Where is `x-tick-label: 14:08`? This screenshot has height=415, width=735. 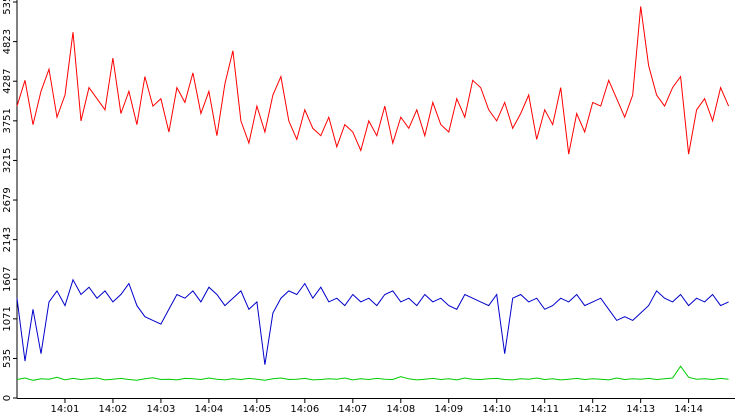 x-tick-label: 14:08 is located at coordinates (400, 409).